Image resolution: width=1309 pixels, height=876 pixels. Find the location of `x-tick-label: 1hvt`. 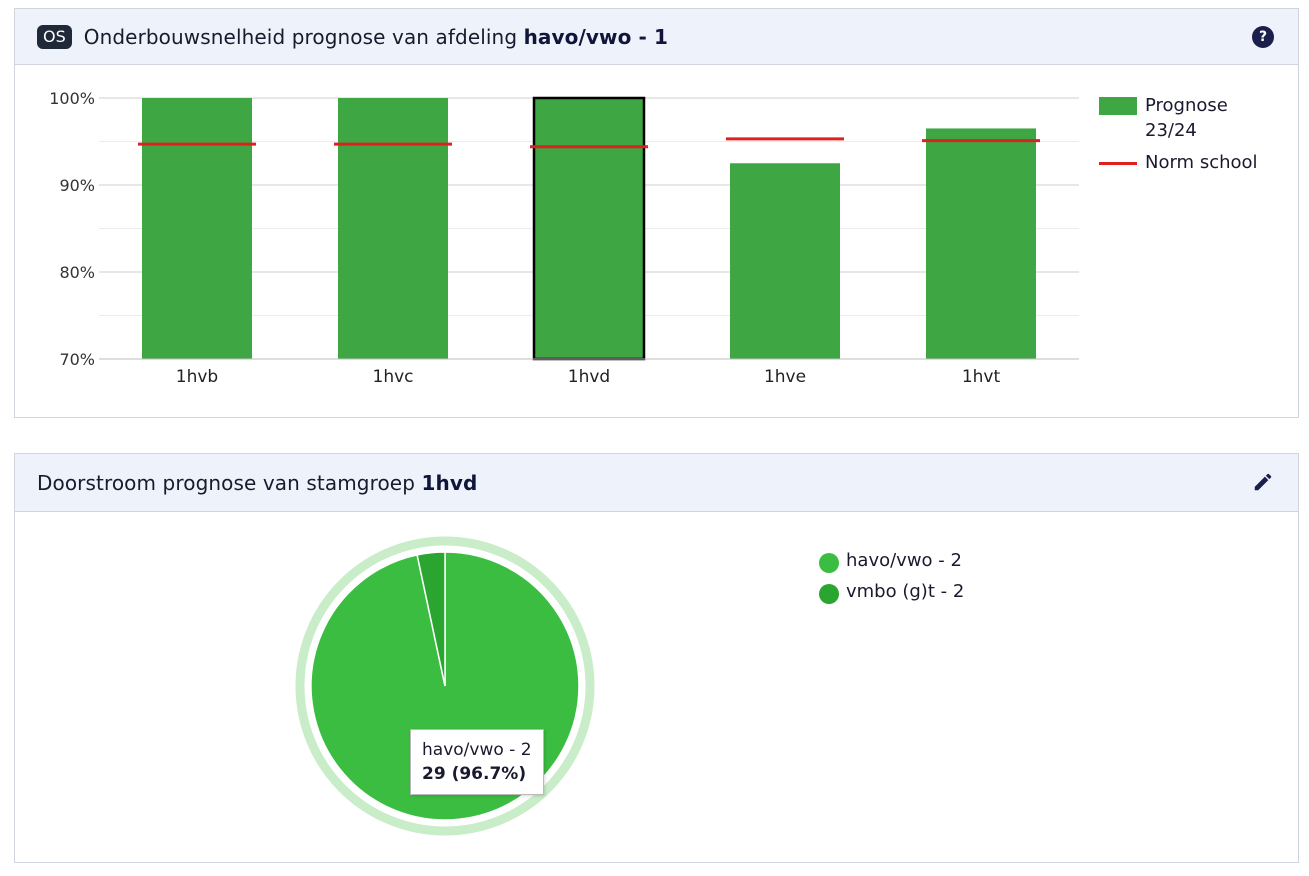

x-tick-label: 1hvt is located at coordinates (981, 377).